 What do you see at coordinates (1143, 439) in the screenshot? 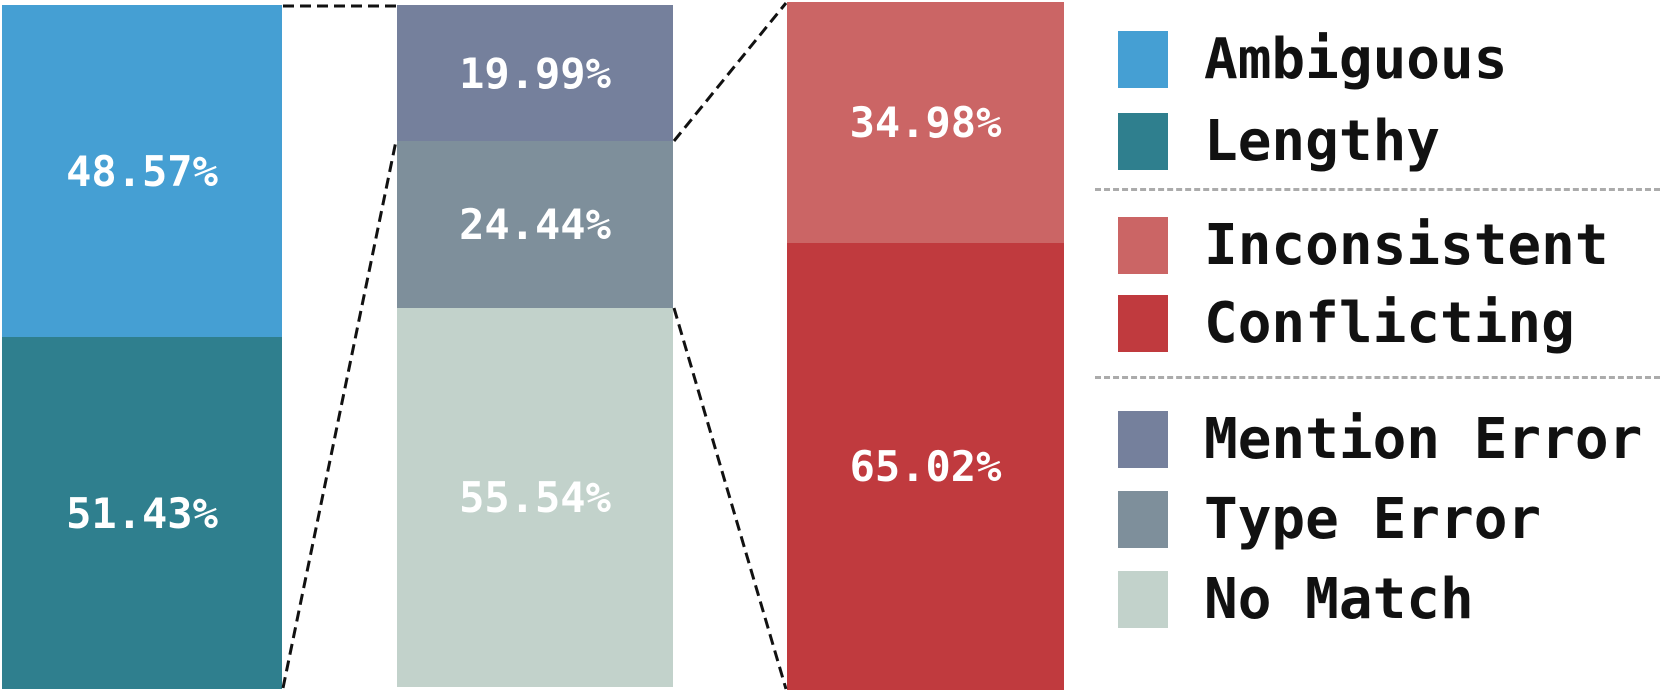
I see `legend-swatch-mention-error` at bounding box center [1143, 439].